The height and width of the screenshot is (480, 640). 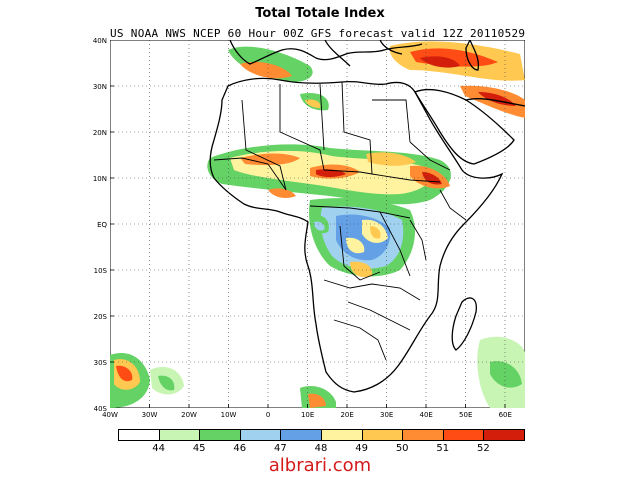 I want to click on longitude-label: 50E, so click(x=465, y=415).